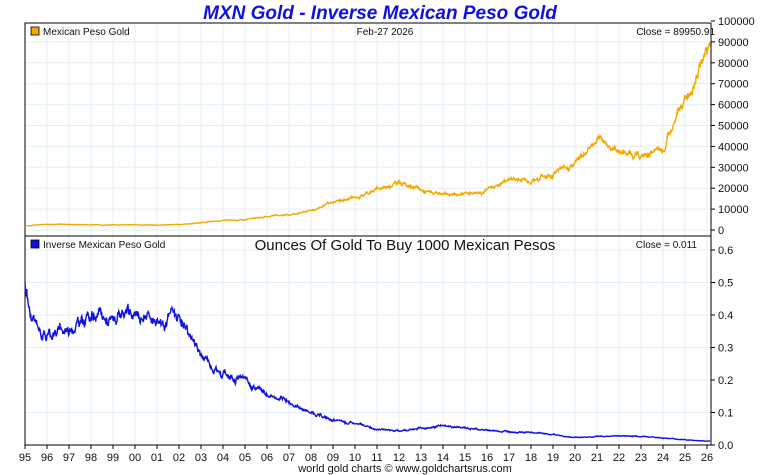 The height and width of the screenshot is (475, 760). Describe the element at coordinates (553, 458) in the screenshot. I see `x-tick-label: 19` at that location.